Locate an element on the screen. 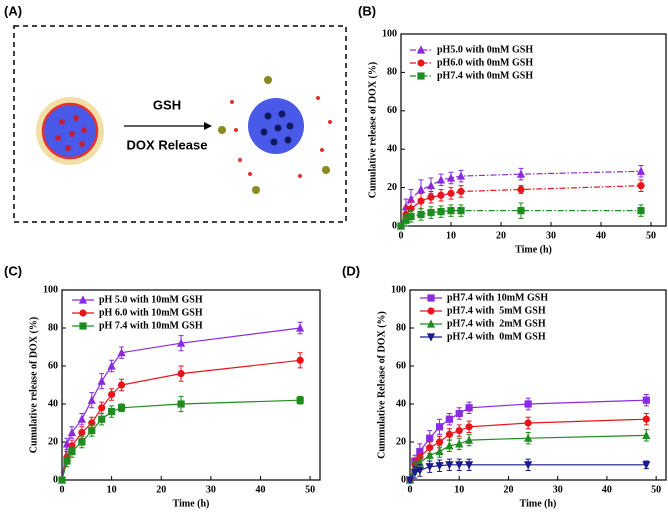  loaded-particle is located at coordinates (70, 131).